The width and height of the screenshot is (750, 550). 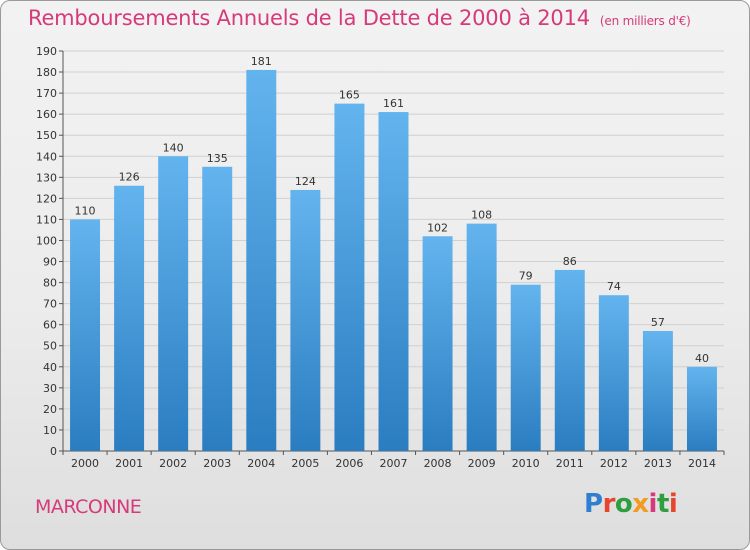 I want to click on x-tick-label-2003: 2003, so click(x=217, y=463).